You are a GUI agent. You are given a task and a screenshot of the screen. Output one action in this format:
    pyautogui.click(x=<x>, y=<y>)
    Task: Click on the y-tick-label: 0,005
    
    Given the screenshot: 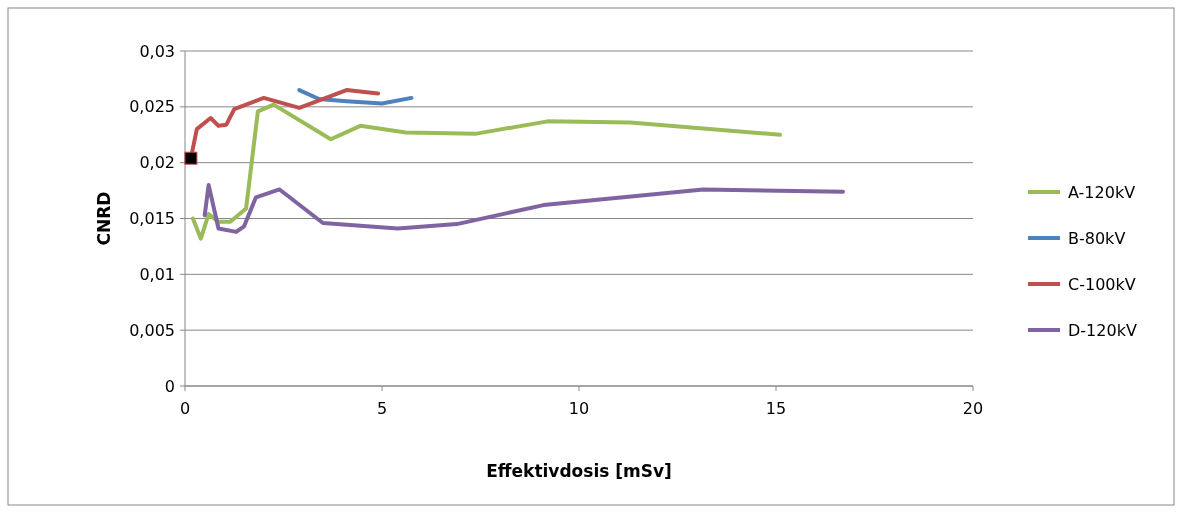 What is the action you would take?
    pyautogui.click(x=152, y=330)
    